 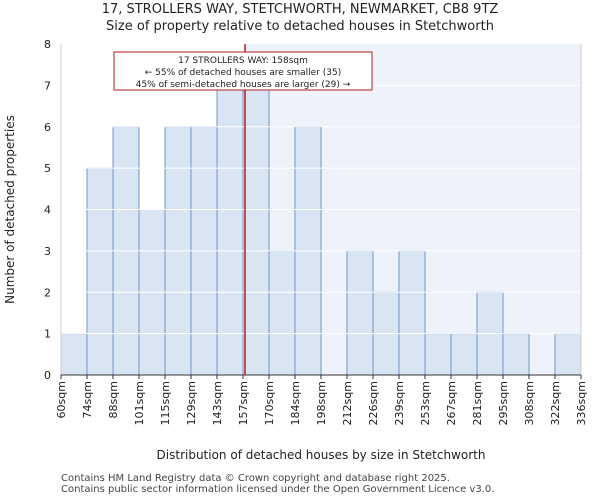 I want to click on x-tick-label: 184sqm, so click(x=295, y=403).